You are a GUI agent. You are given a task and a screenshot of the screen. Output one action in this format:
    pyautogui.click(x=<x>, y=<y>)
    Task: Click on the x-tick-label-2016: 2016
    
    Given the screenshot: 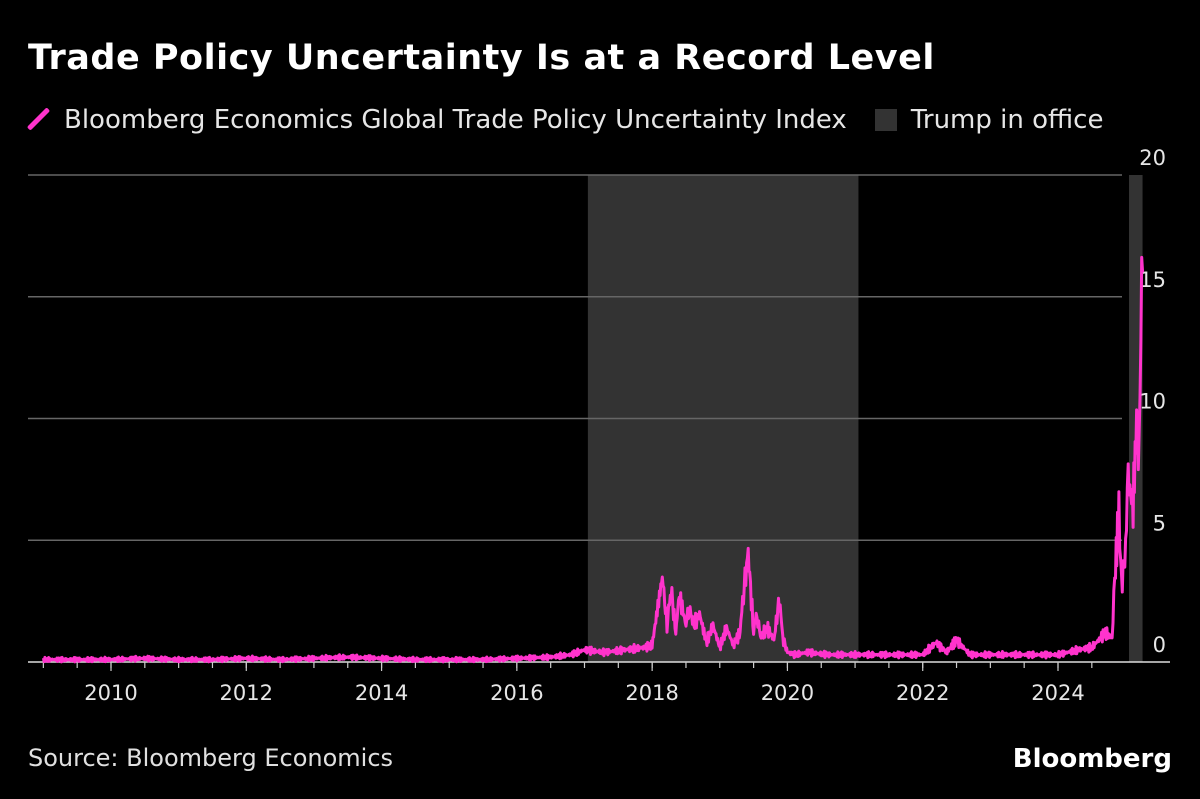 What is the action you would take?
    pyautogui.click(x=516, y=693)
    